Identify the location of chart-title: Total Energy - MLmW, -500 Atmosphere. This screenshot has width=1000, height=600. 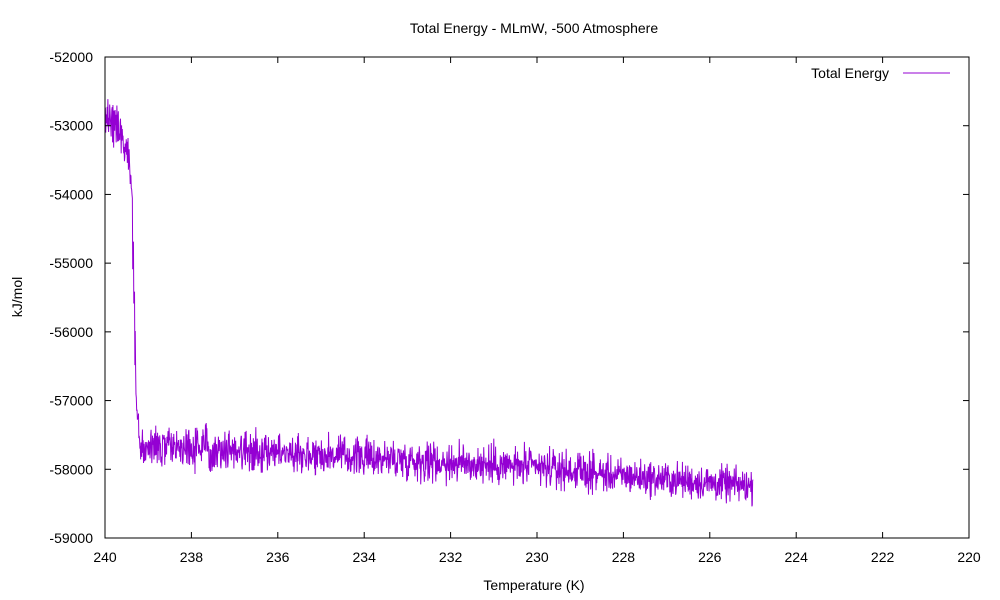
(534, 28).